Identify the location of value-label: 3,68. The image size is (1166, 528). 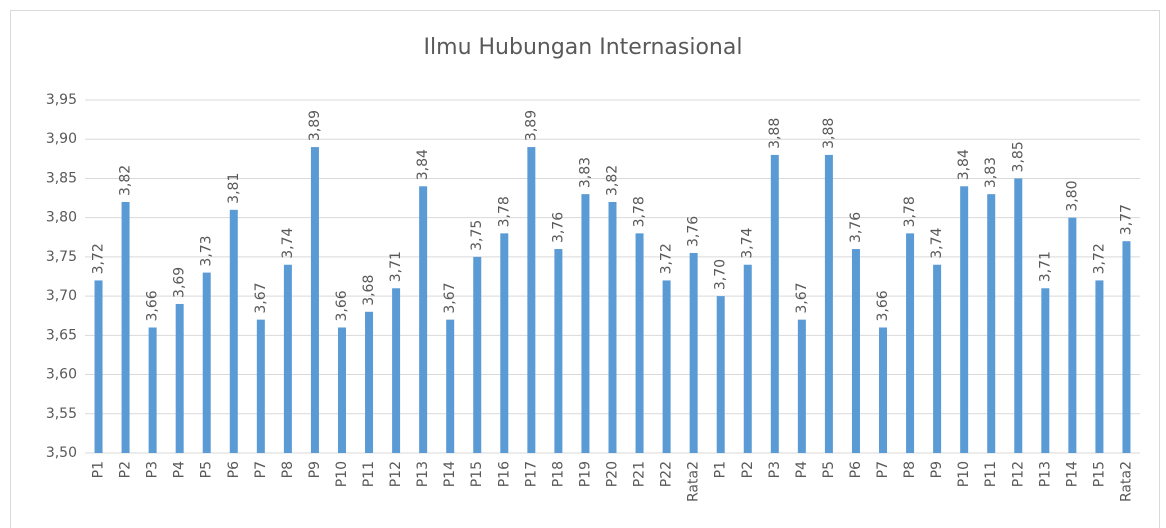
(369, 290).